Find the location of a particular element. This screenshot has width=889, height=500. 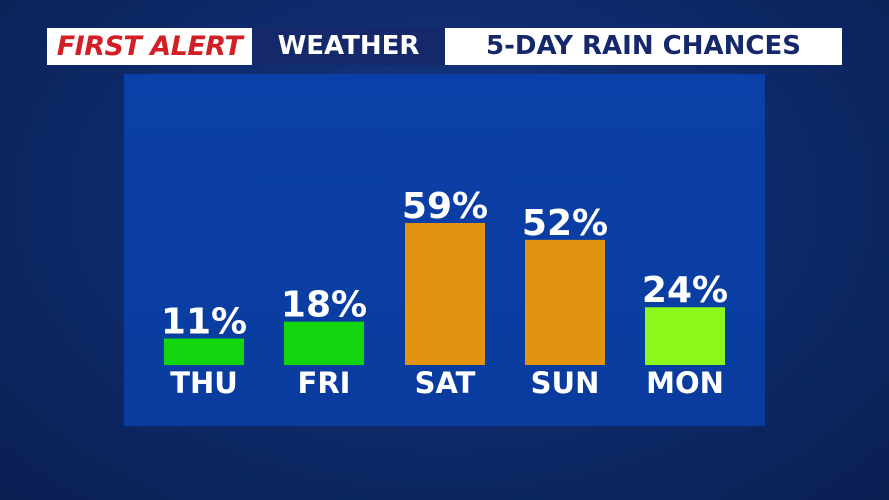

day-label-thu: THU is located at coordinates (204, 383).